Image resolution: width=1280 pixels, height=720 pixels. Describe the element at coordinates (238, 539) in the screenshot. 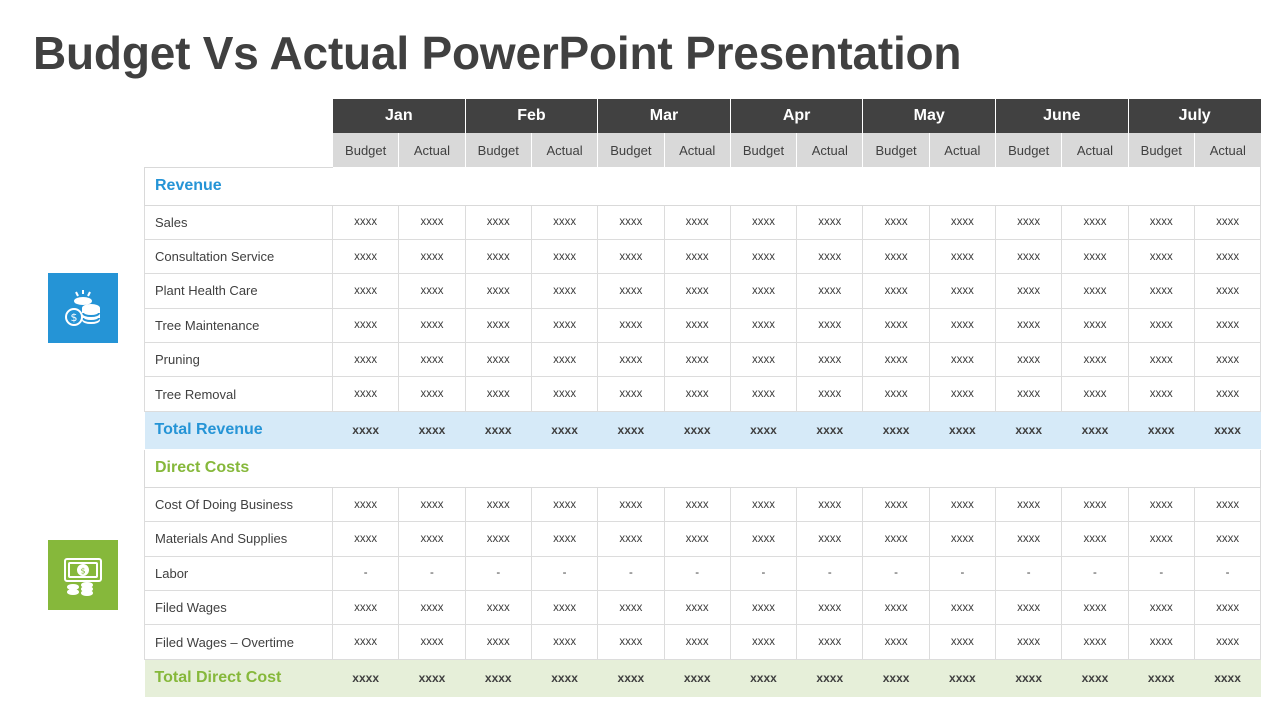

I see `row-label: Materials And Supplies` at that location.